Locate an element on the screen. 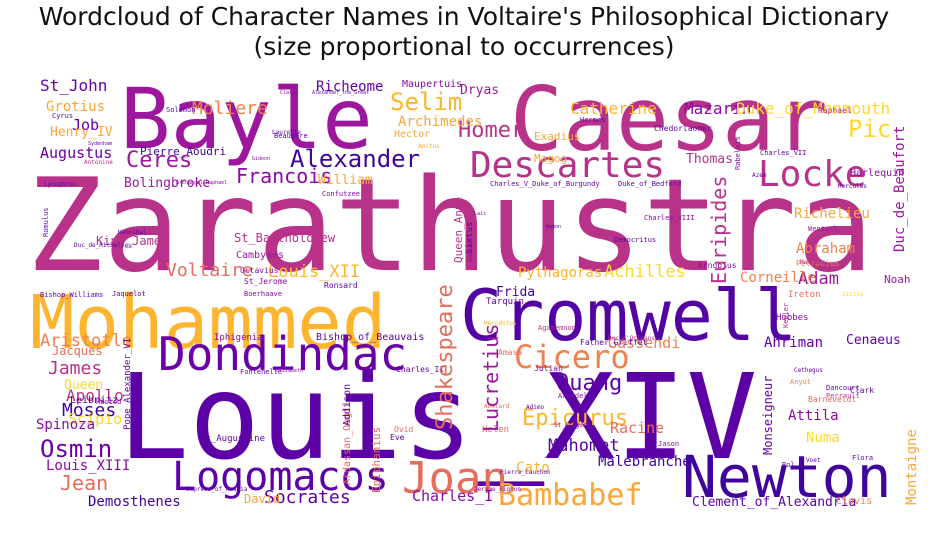  word-exadius: Exadius is located at coordinates (557, 136).